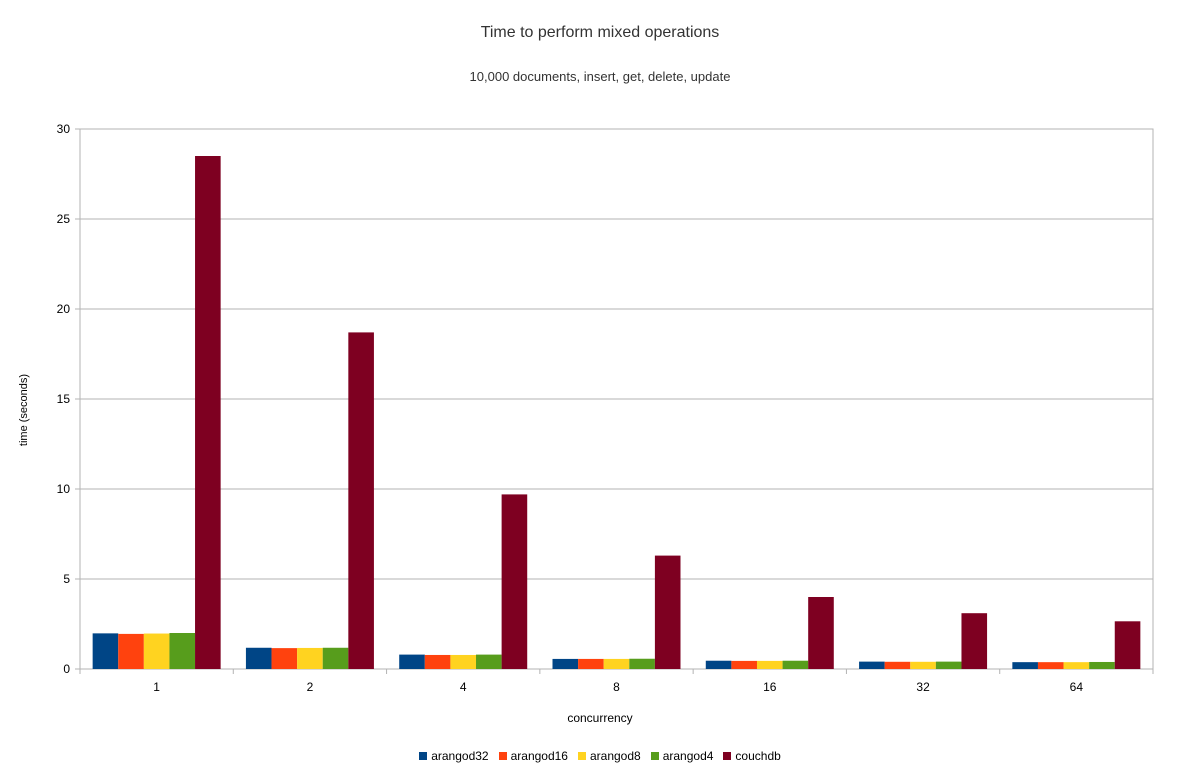  I want to click on legend-item-arangod32: arangod32, so click(454, 756).